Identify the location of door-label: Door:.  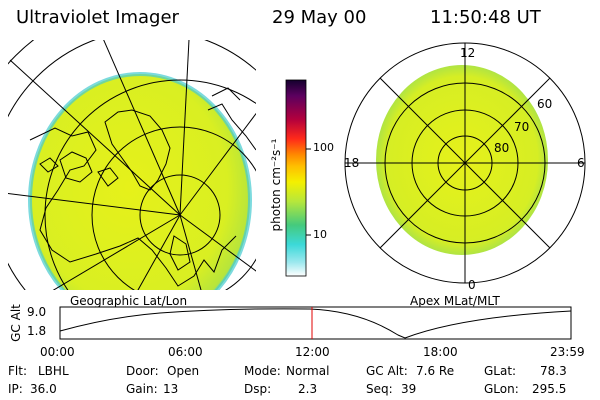
(142, 371).